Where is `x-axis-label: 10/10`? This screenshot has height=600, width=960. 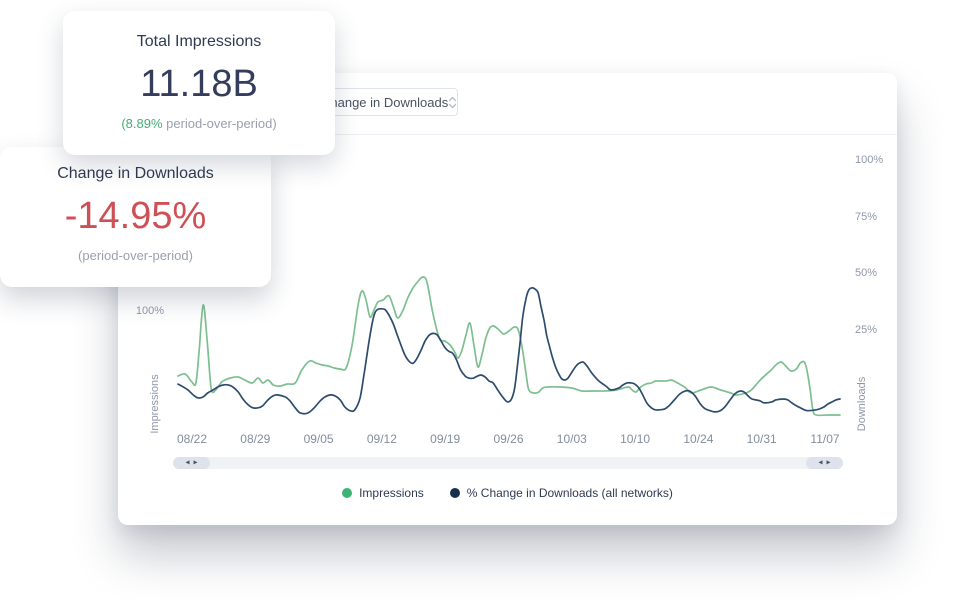
x-axis-label: 10/10 is located at coordinates (635, 439).